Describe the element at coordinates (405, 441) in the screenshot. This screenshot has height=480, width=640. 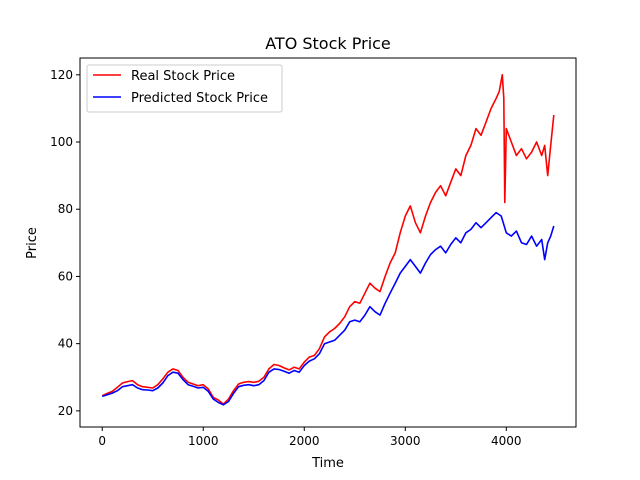
I see `x-tick-label: 3000` at that location.